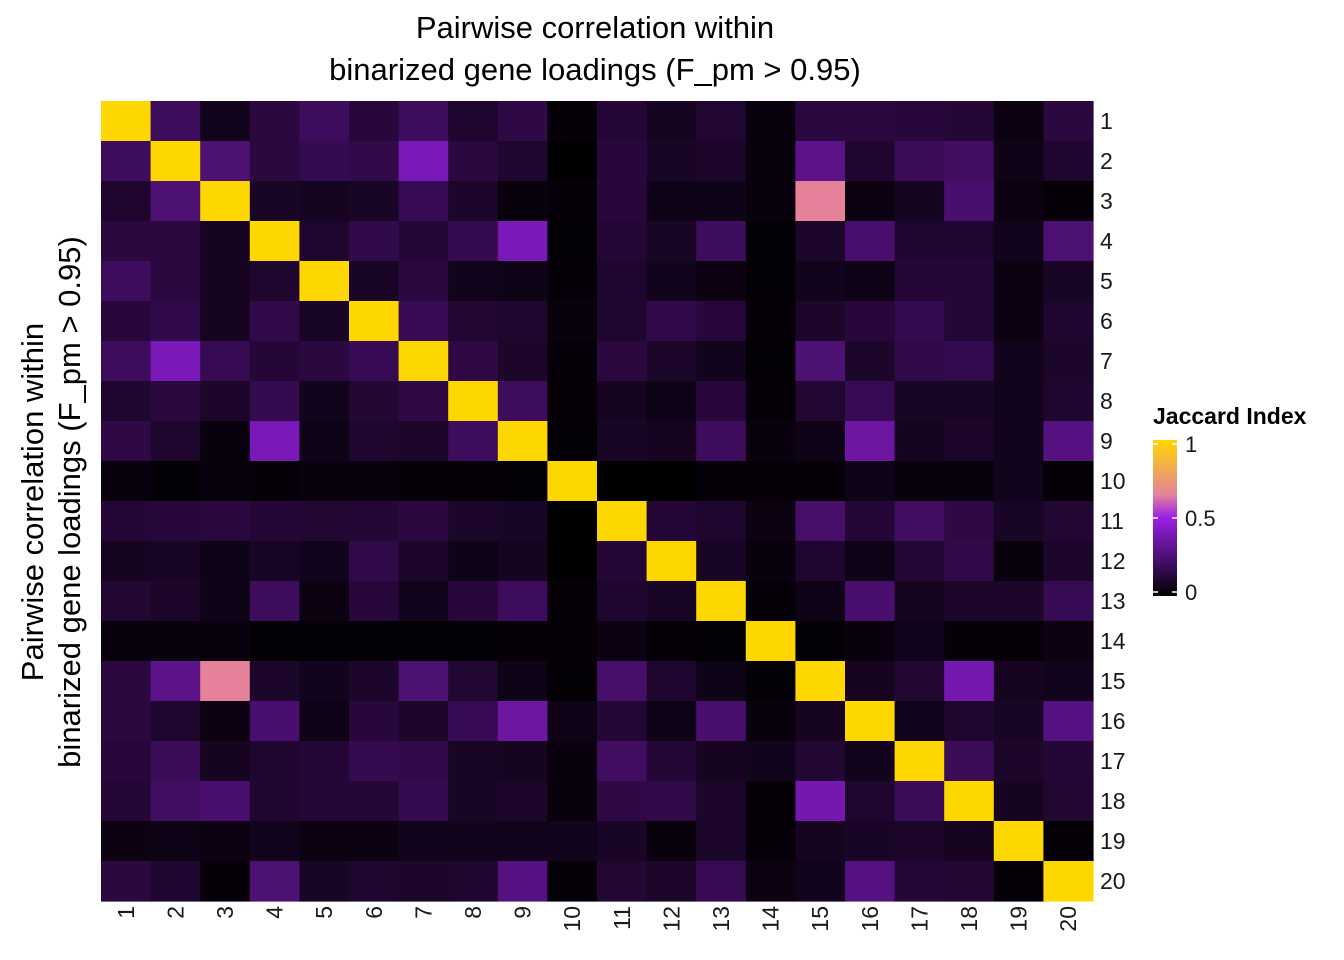  Describe the element at coordinates (1068, 919) in the screenshot. I see `x-tick-label-20: 20` at that location.